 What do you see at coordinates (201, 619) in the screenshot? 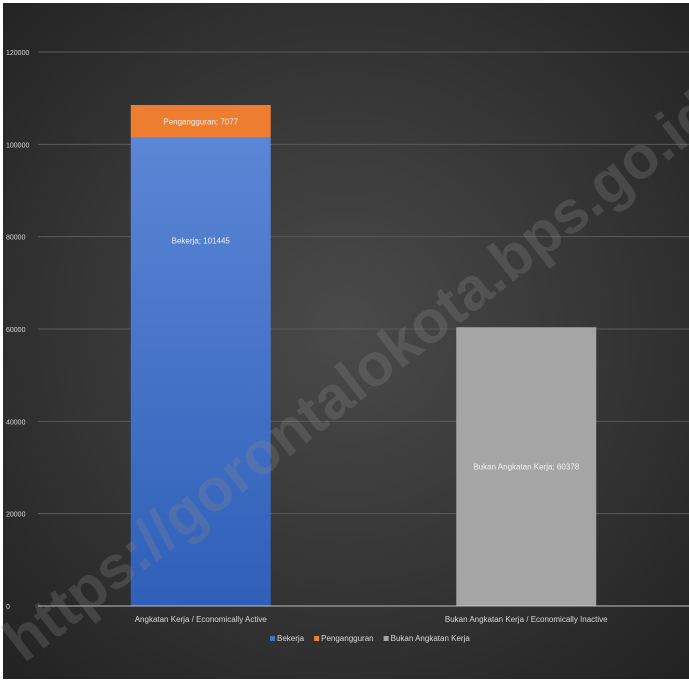
I see `x-tick-label: Angkatan Kerja / Economically Active` at bounding box center [201, 619].